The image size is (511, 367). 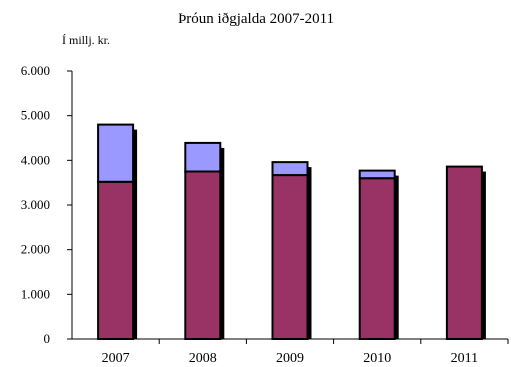 What do you see at coordinates (464, 358) in the screenshot?
I see `x-tick-label: 2011` at bounding box center [464, 358].